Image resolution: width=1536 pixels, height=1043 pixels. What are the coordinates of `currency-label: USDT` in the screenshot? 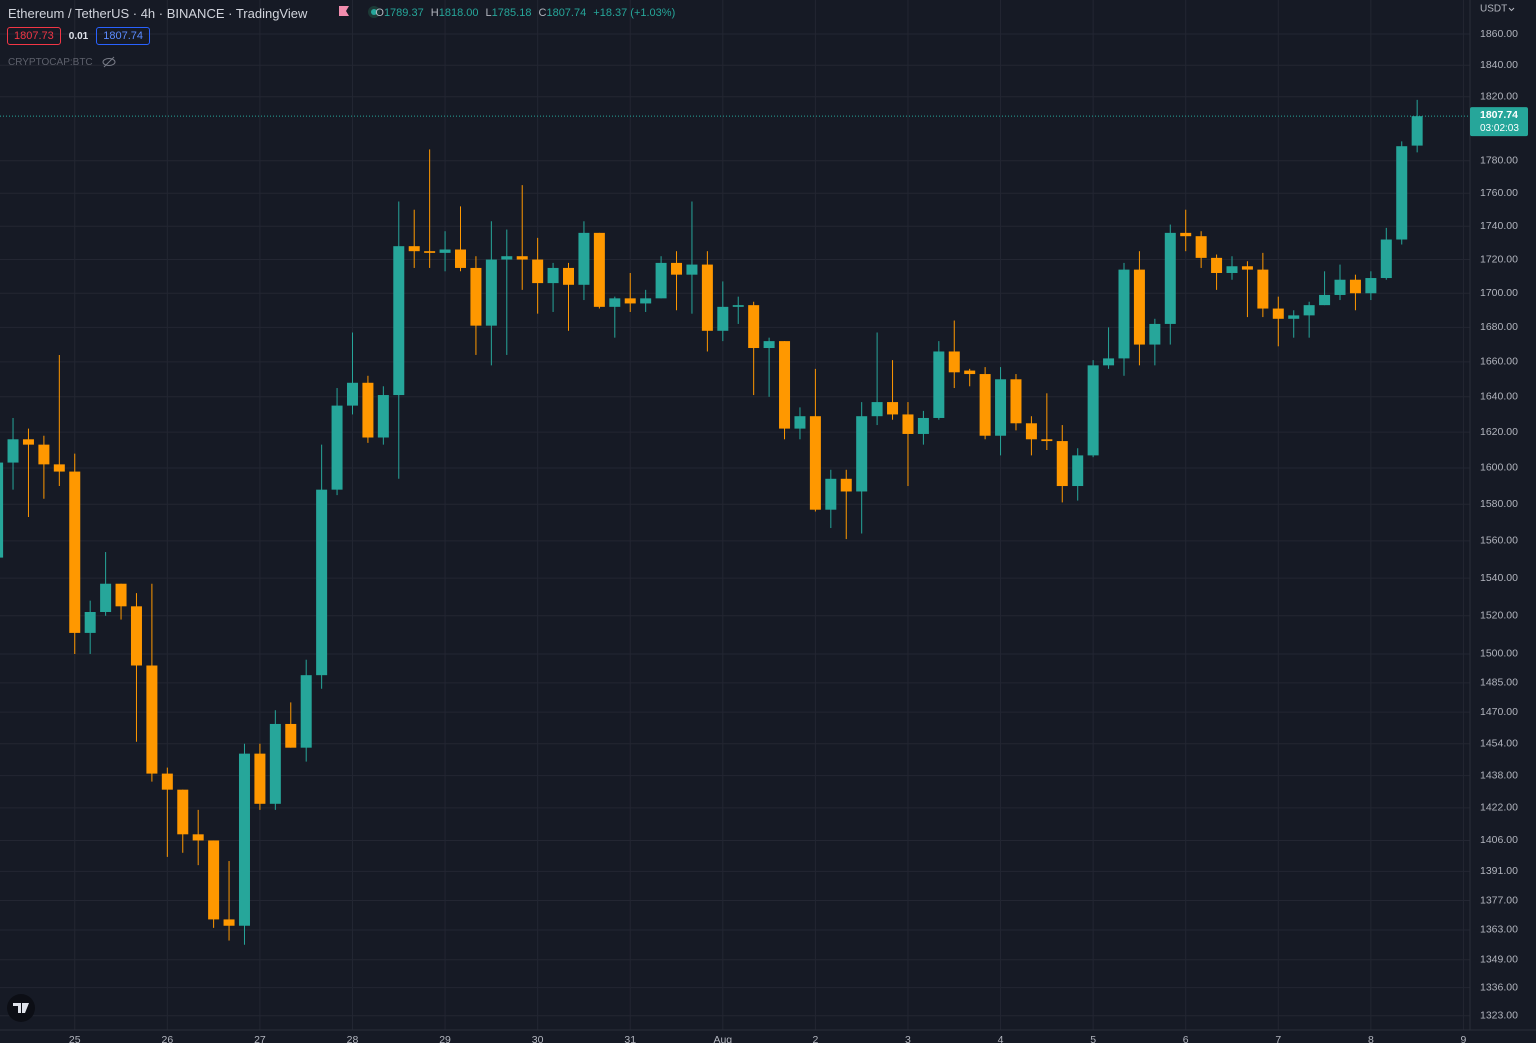 It's located at (1493, 9).